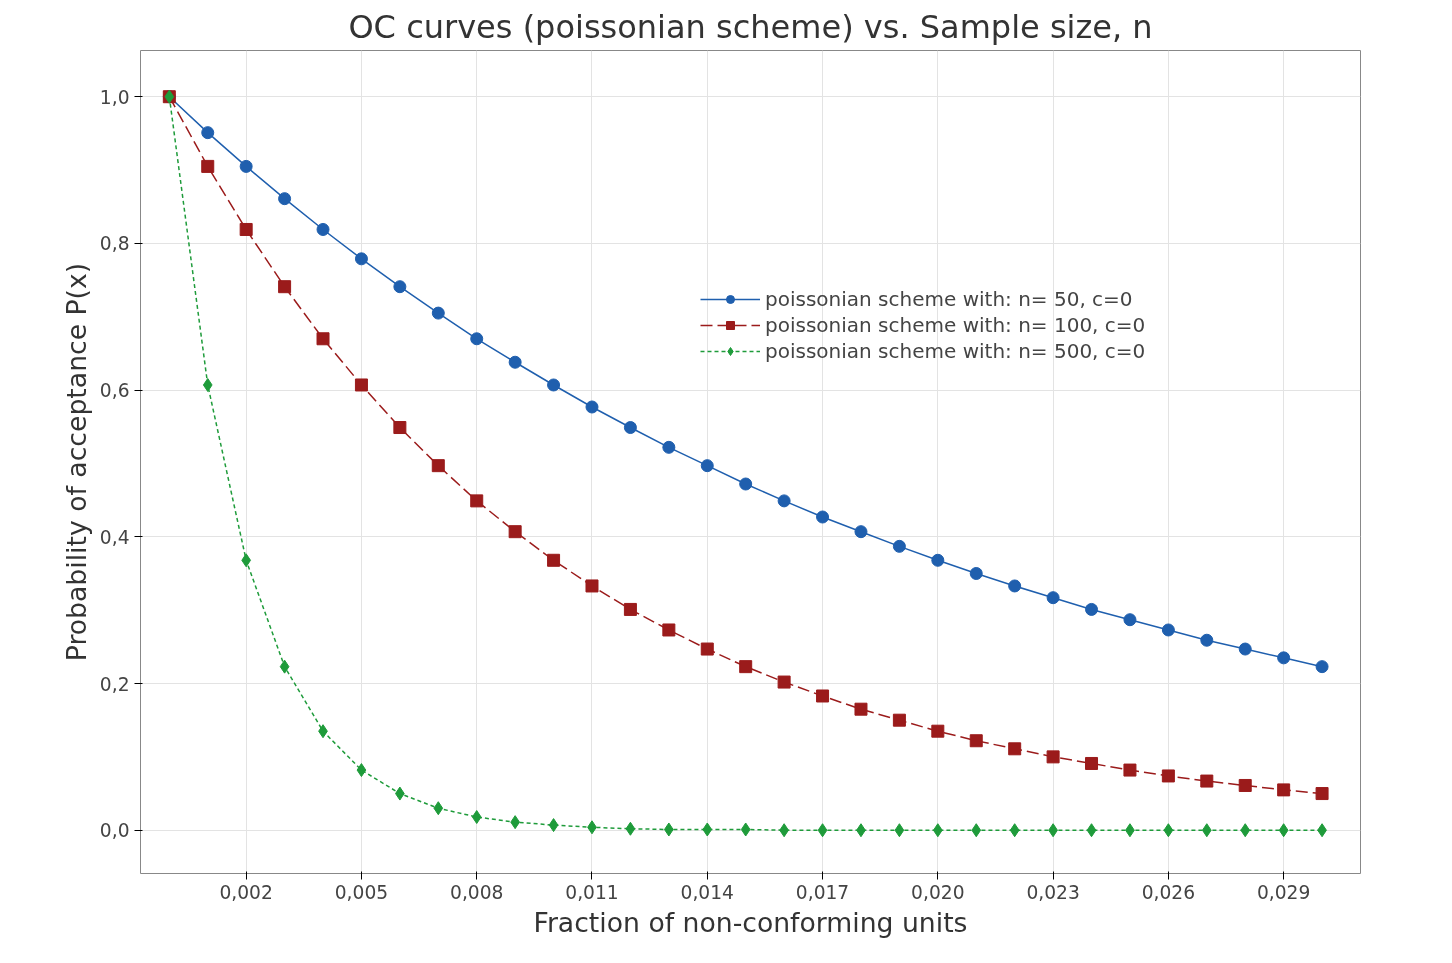  What do you see at coordinates (114, 684) in the screenshot?
I see `y-tick-label: 0,2` at bounding box center [114, 684].